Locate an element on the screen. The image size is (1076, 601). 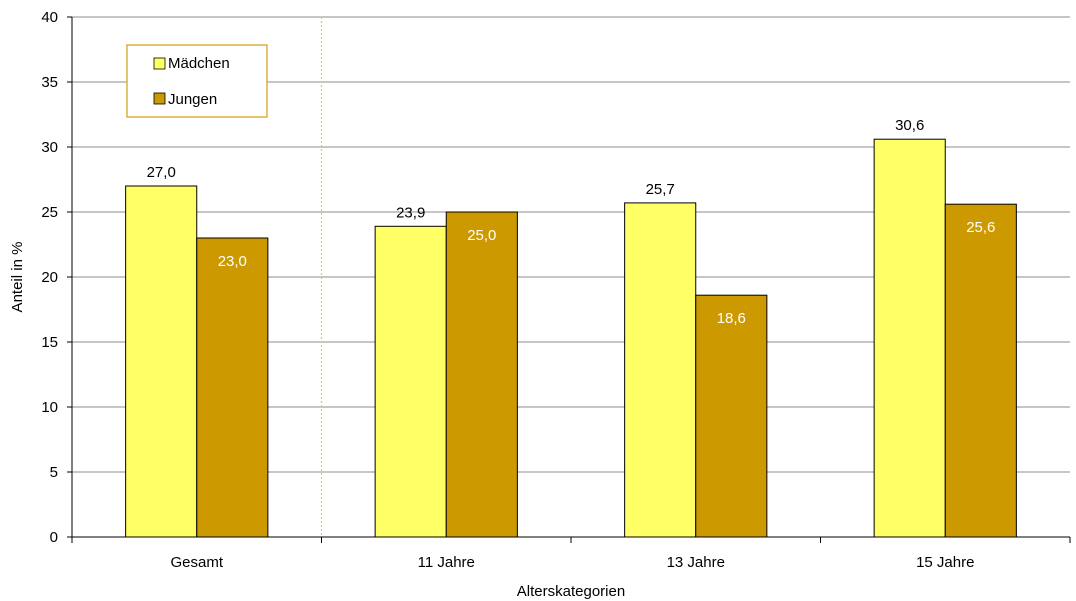
x-tick-labels: Gesamt 11 Jahre 13 Jahre 15 Jahre is located at coordinates (572, 562).